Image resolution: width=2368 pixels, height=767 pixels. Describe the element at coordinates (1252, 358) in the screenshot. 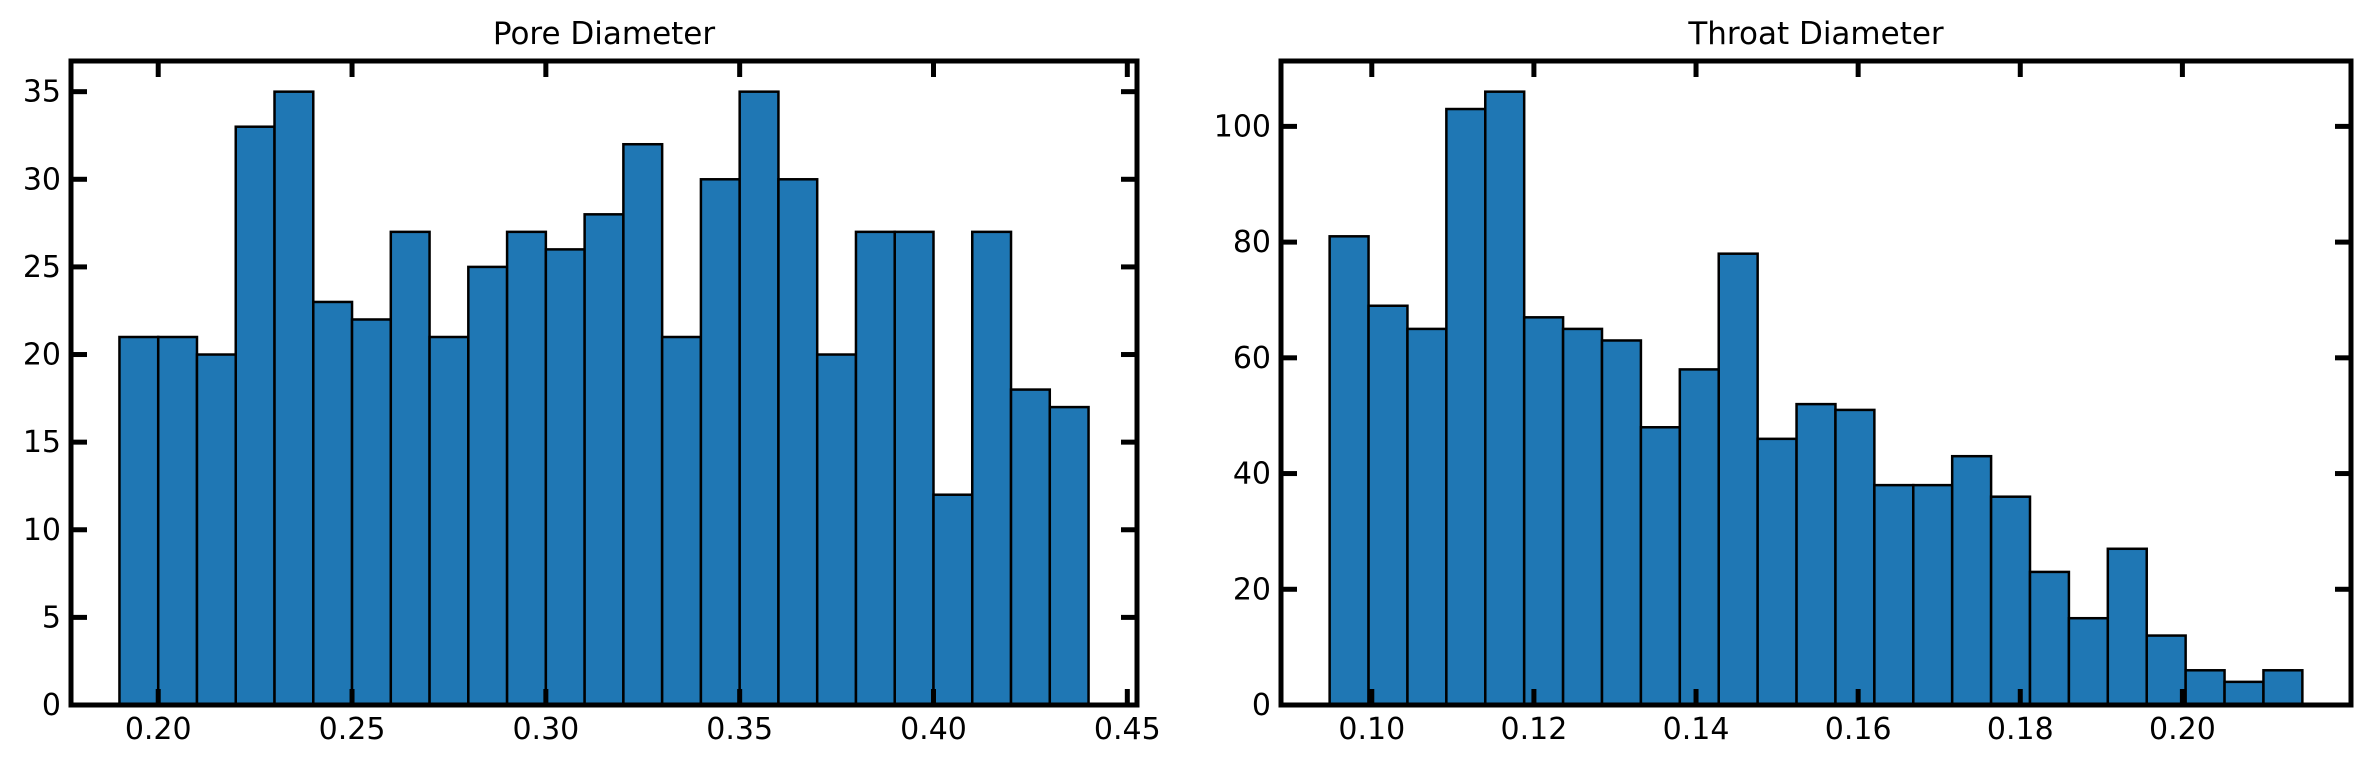

I see `y-tick-label: 60` at that location.